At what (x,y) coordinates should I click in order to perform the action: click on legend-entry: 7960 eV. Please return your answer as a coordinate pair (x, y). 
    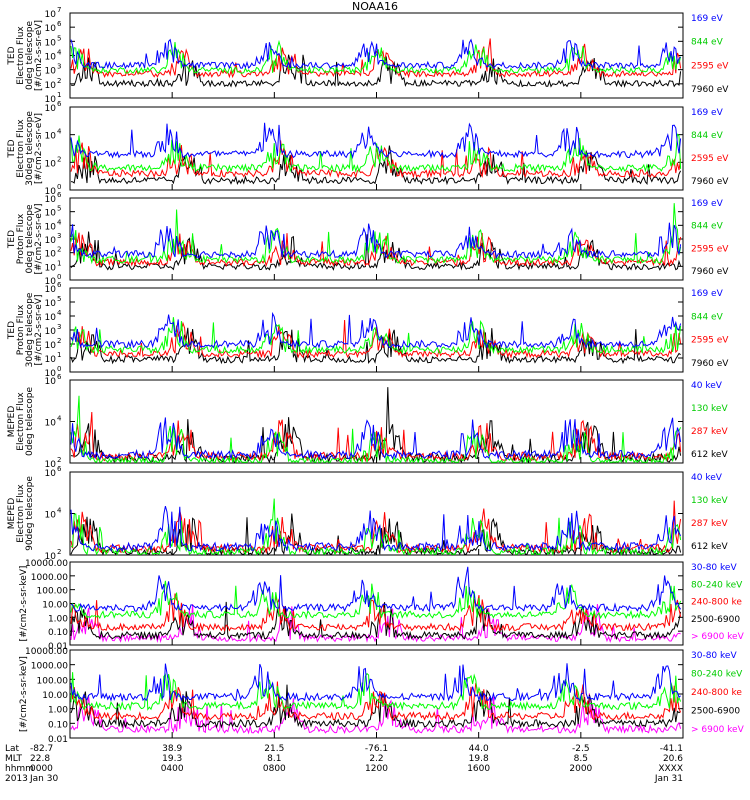
    Looking at the image, I should click on (710, 272).